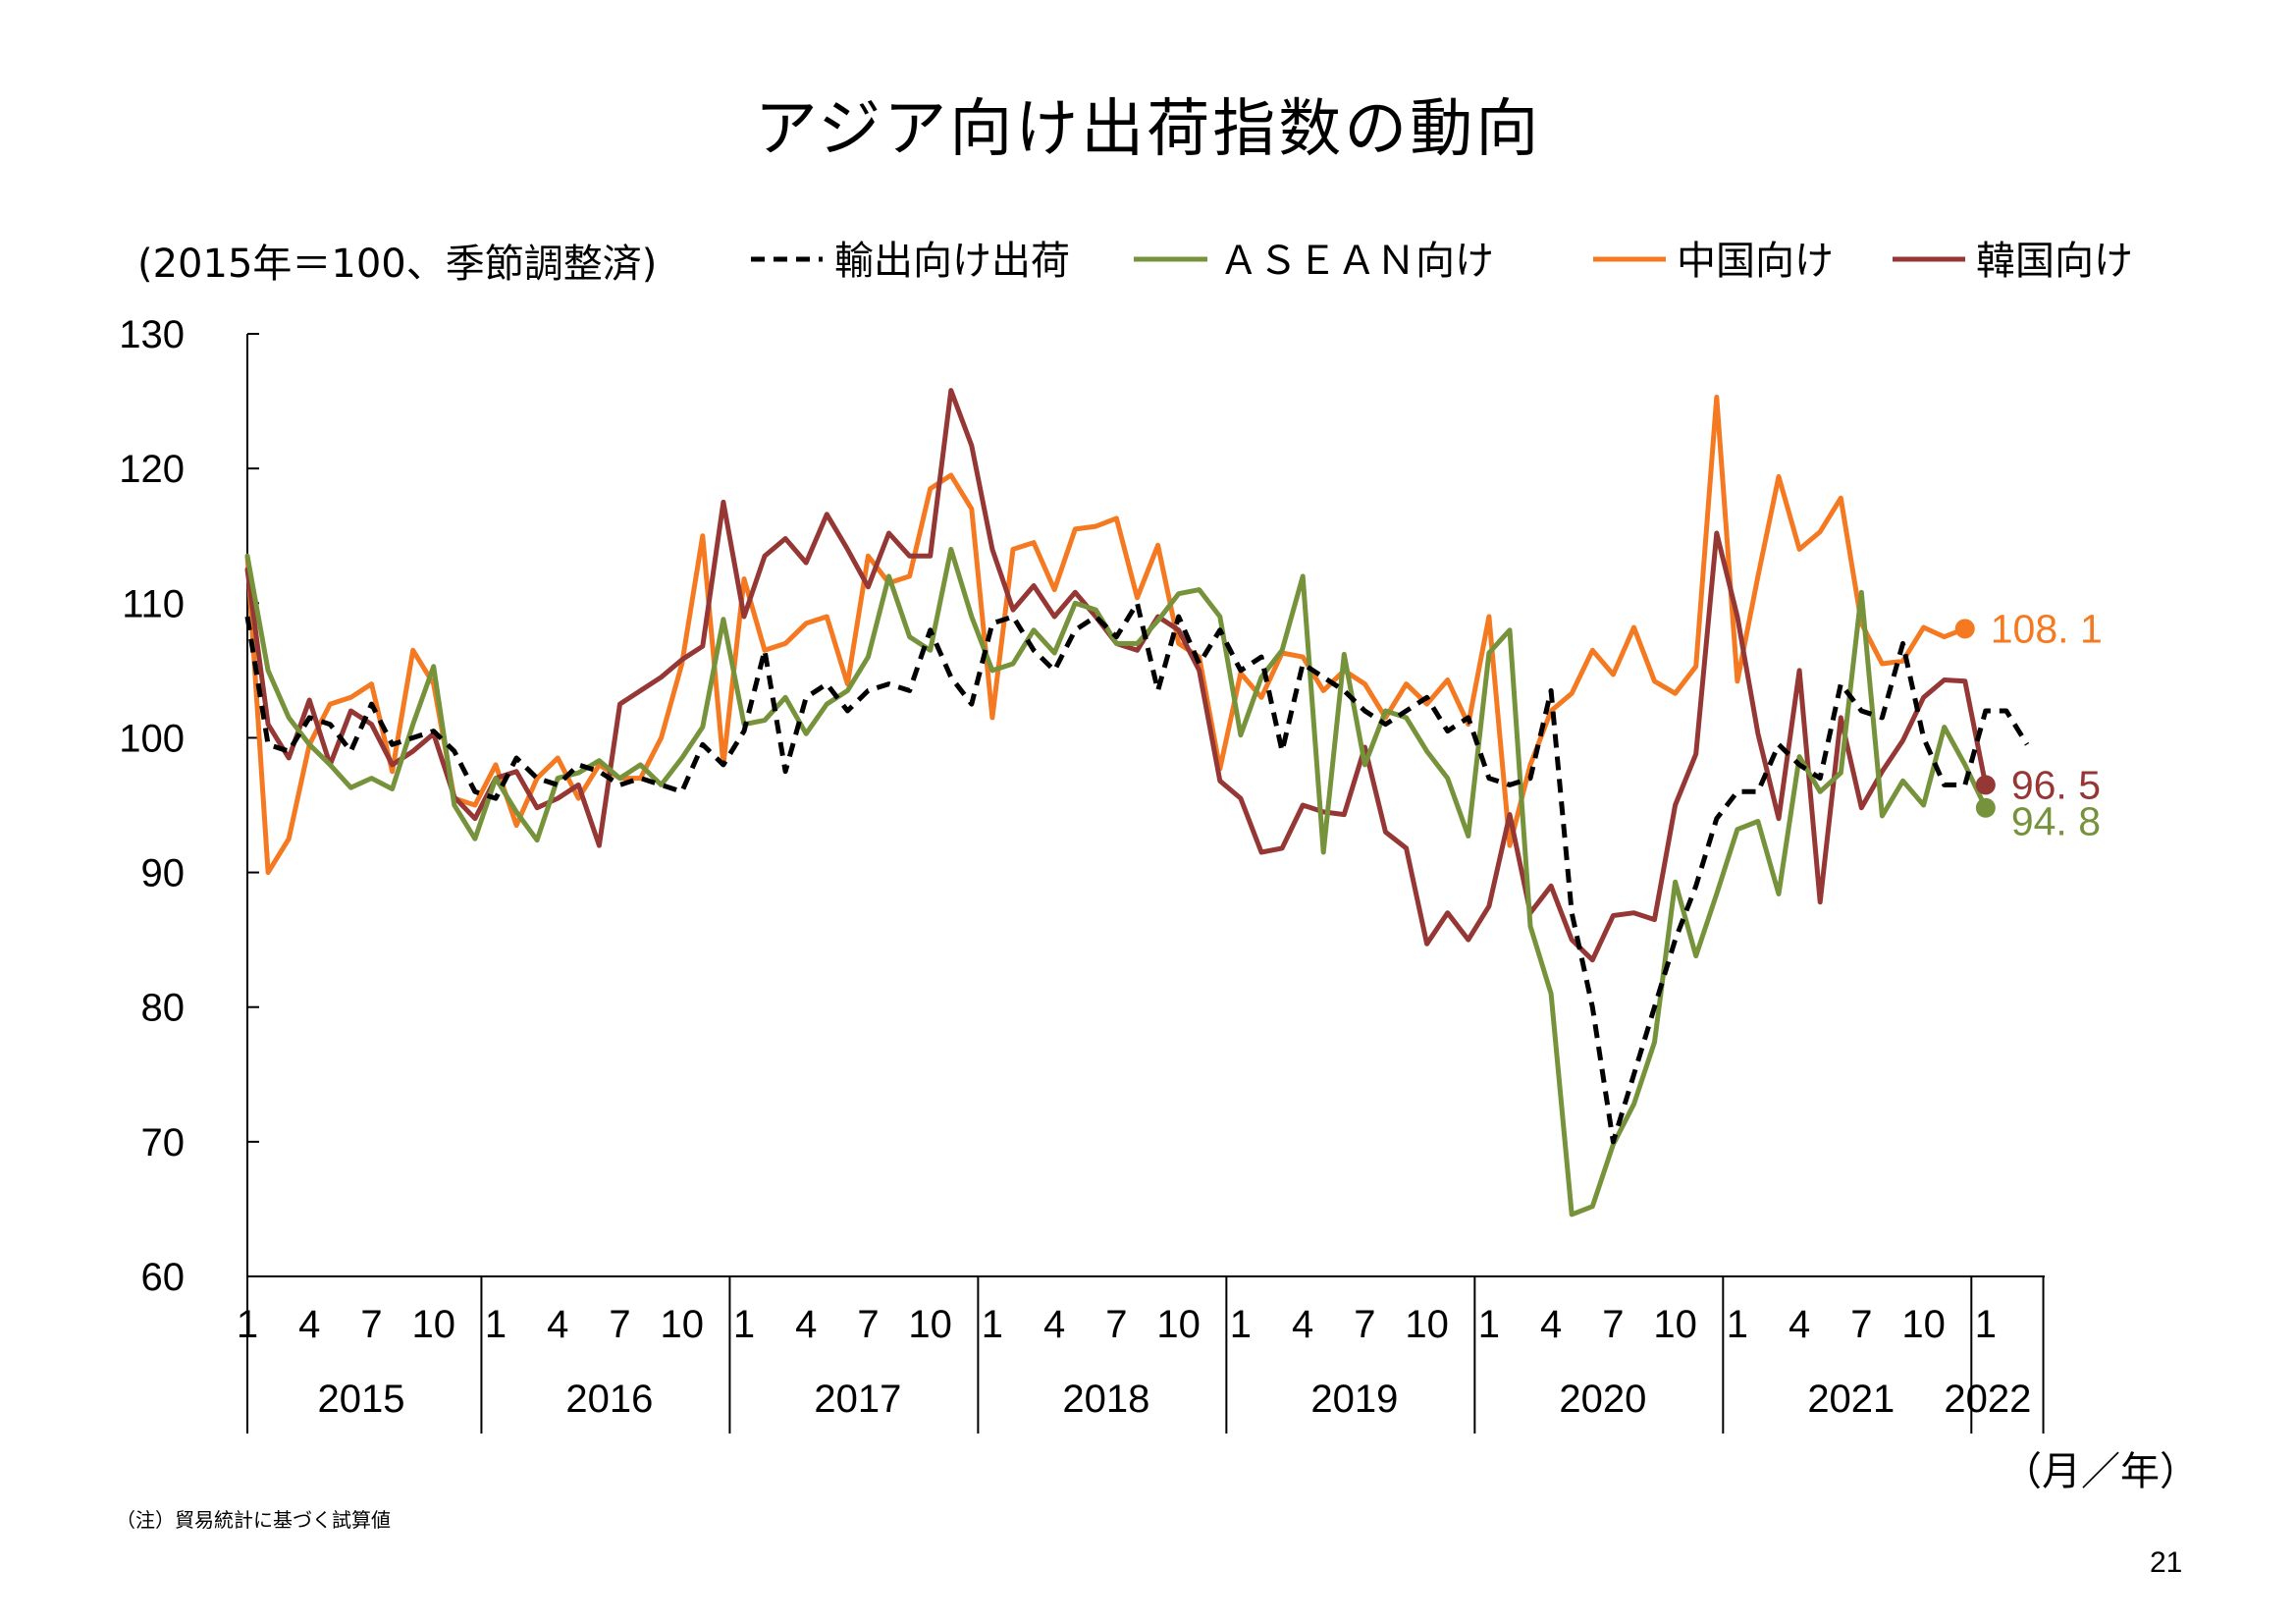 The width and height of the screenshot is (2296, 1624). Describe the element at coordinates (397, 264) in the screenshot. I see `unit-note: (2015年＝100、季節調整済)` at that location.